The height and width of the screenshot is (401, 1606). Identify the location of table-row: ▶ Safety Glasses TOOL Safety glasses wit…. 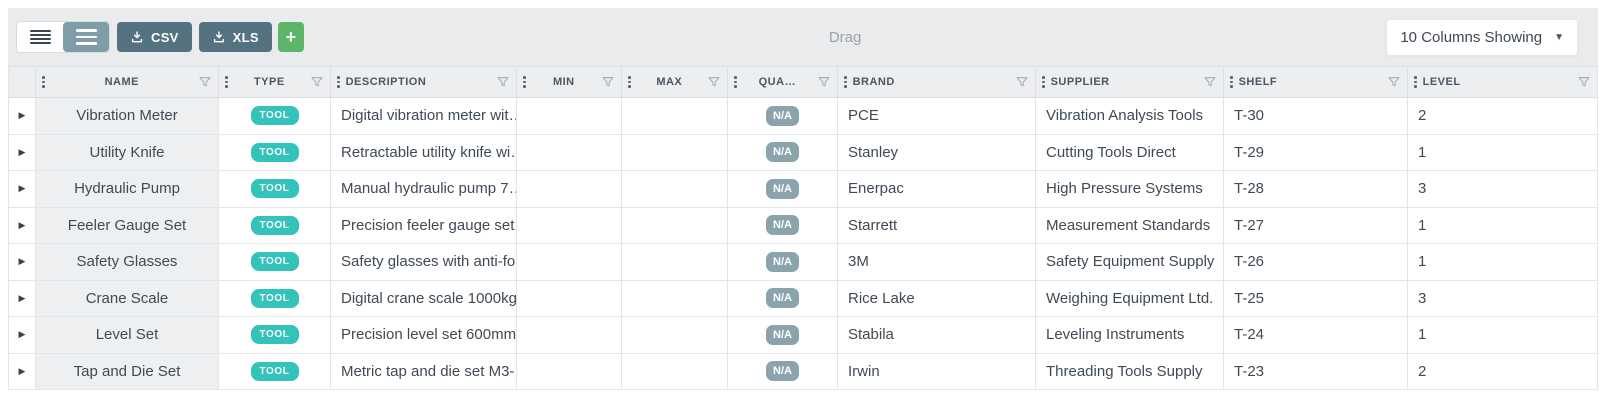
(803, 262).